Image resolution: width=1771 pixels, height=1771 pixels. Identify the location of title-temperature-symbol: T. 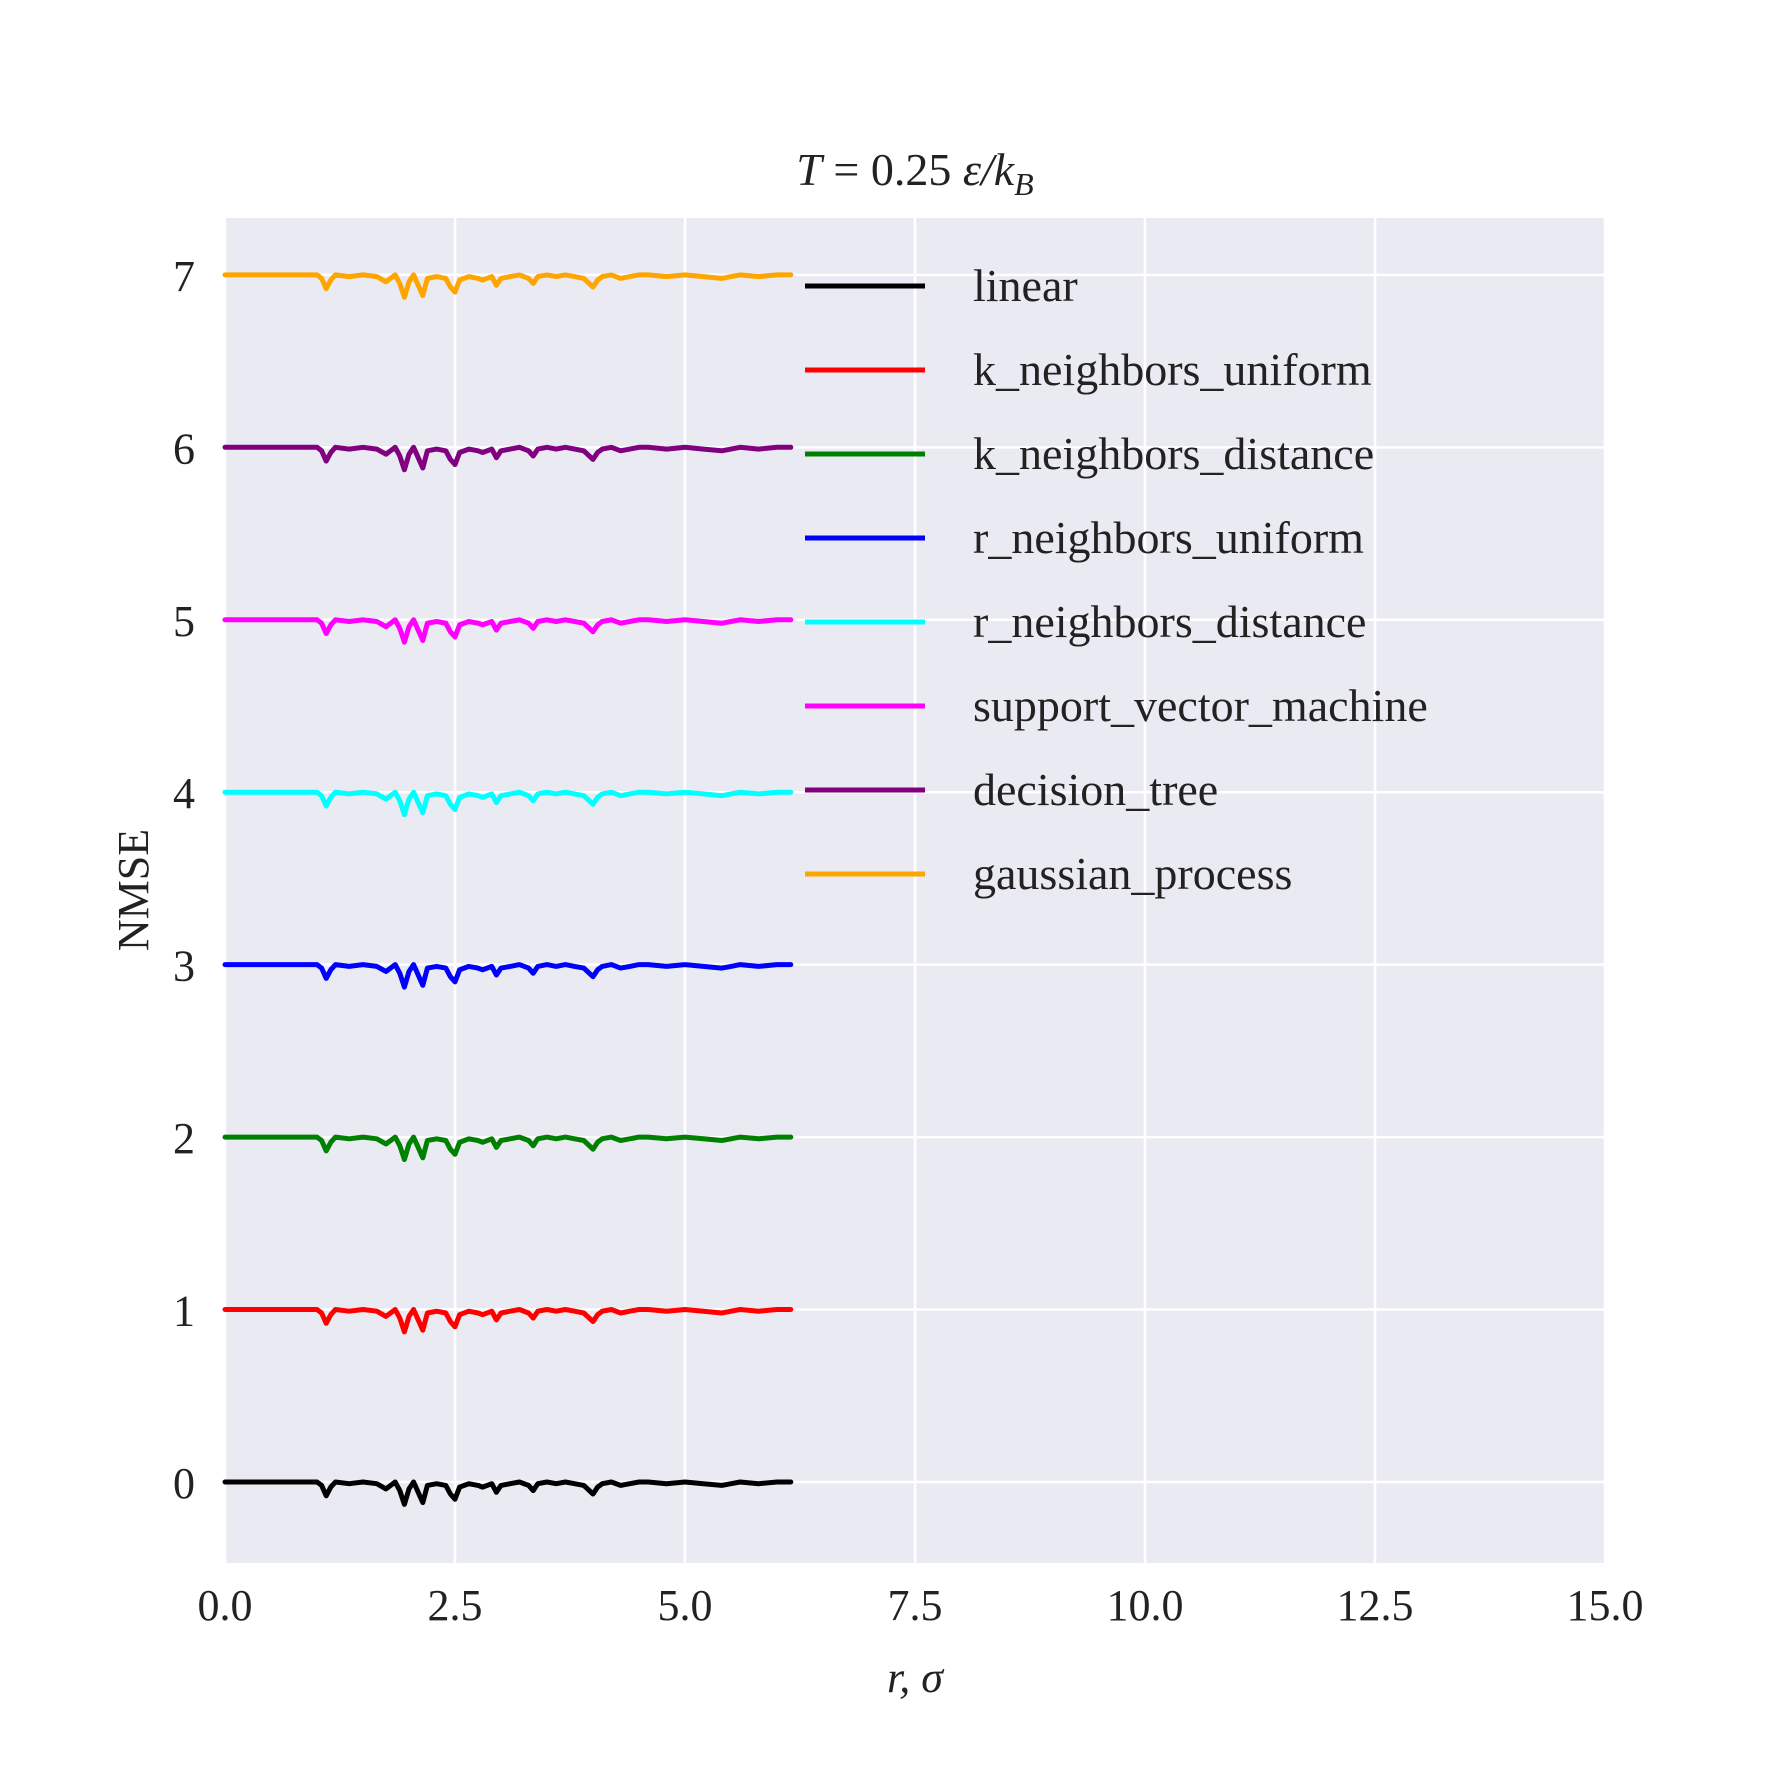
(810, 169).